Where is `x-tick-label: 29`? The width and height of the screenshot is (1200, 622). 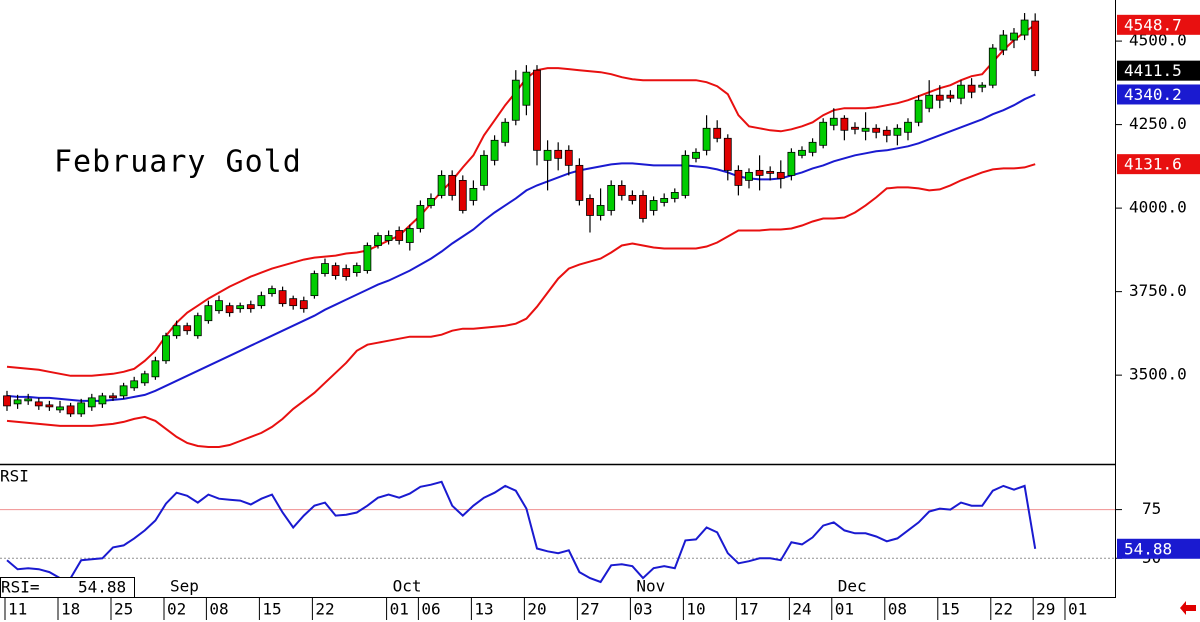
x-tick-label: 29 is located at coordinates (1045, 609).